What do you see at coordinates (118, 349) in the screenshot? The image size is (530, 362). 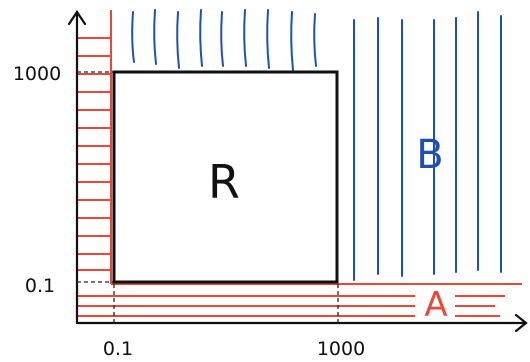 I see `x-tick-0-1: 0.1` at bounding box center [118, 349].